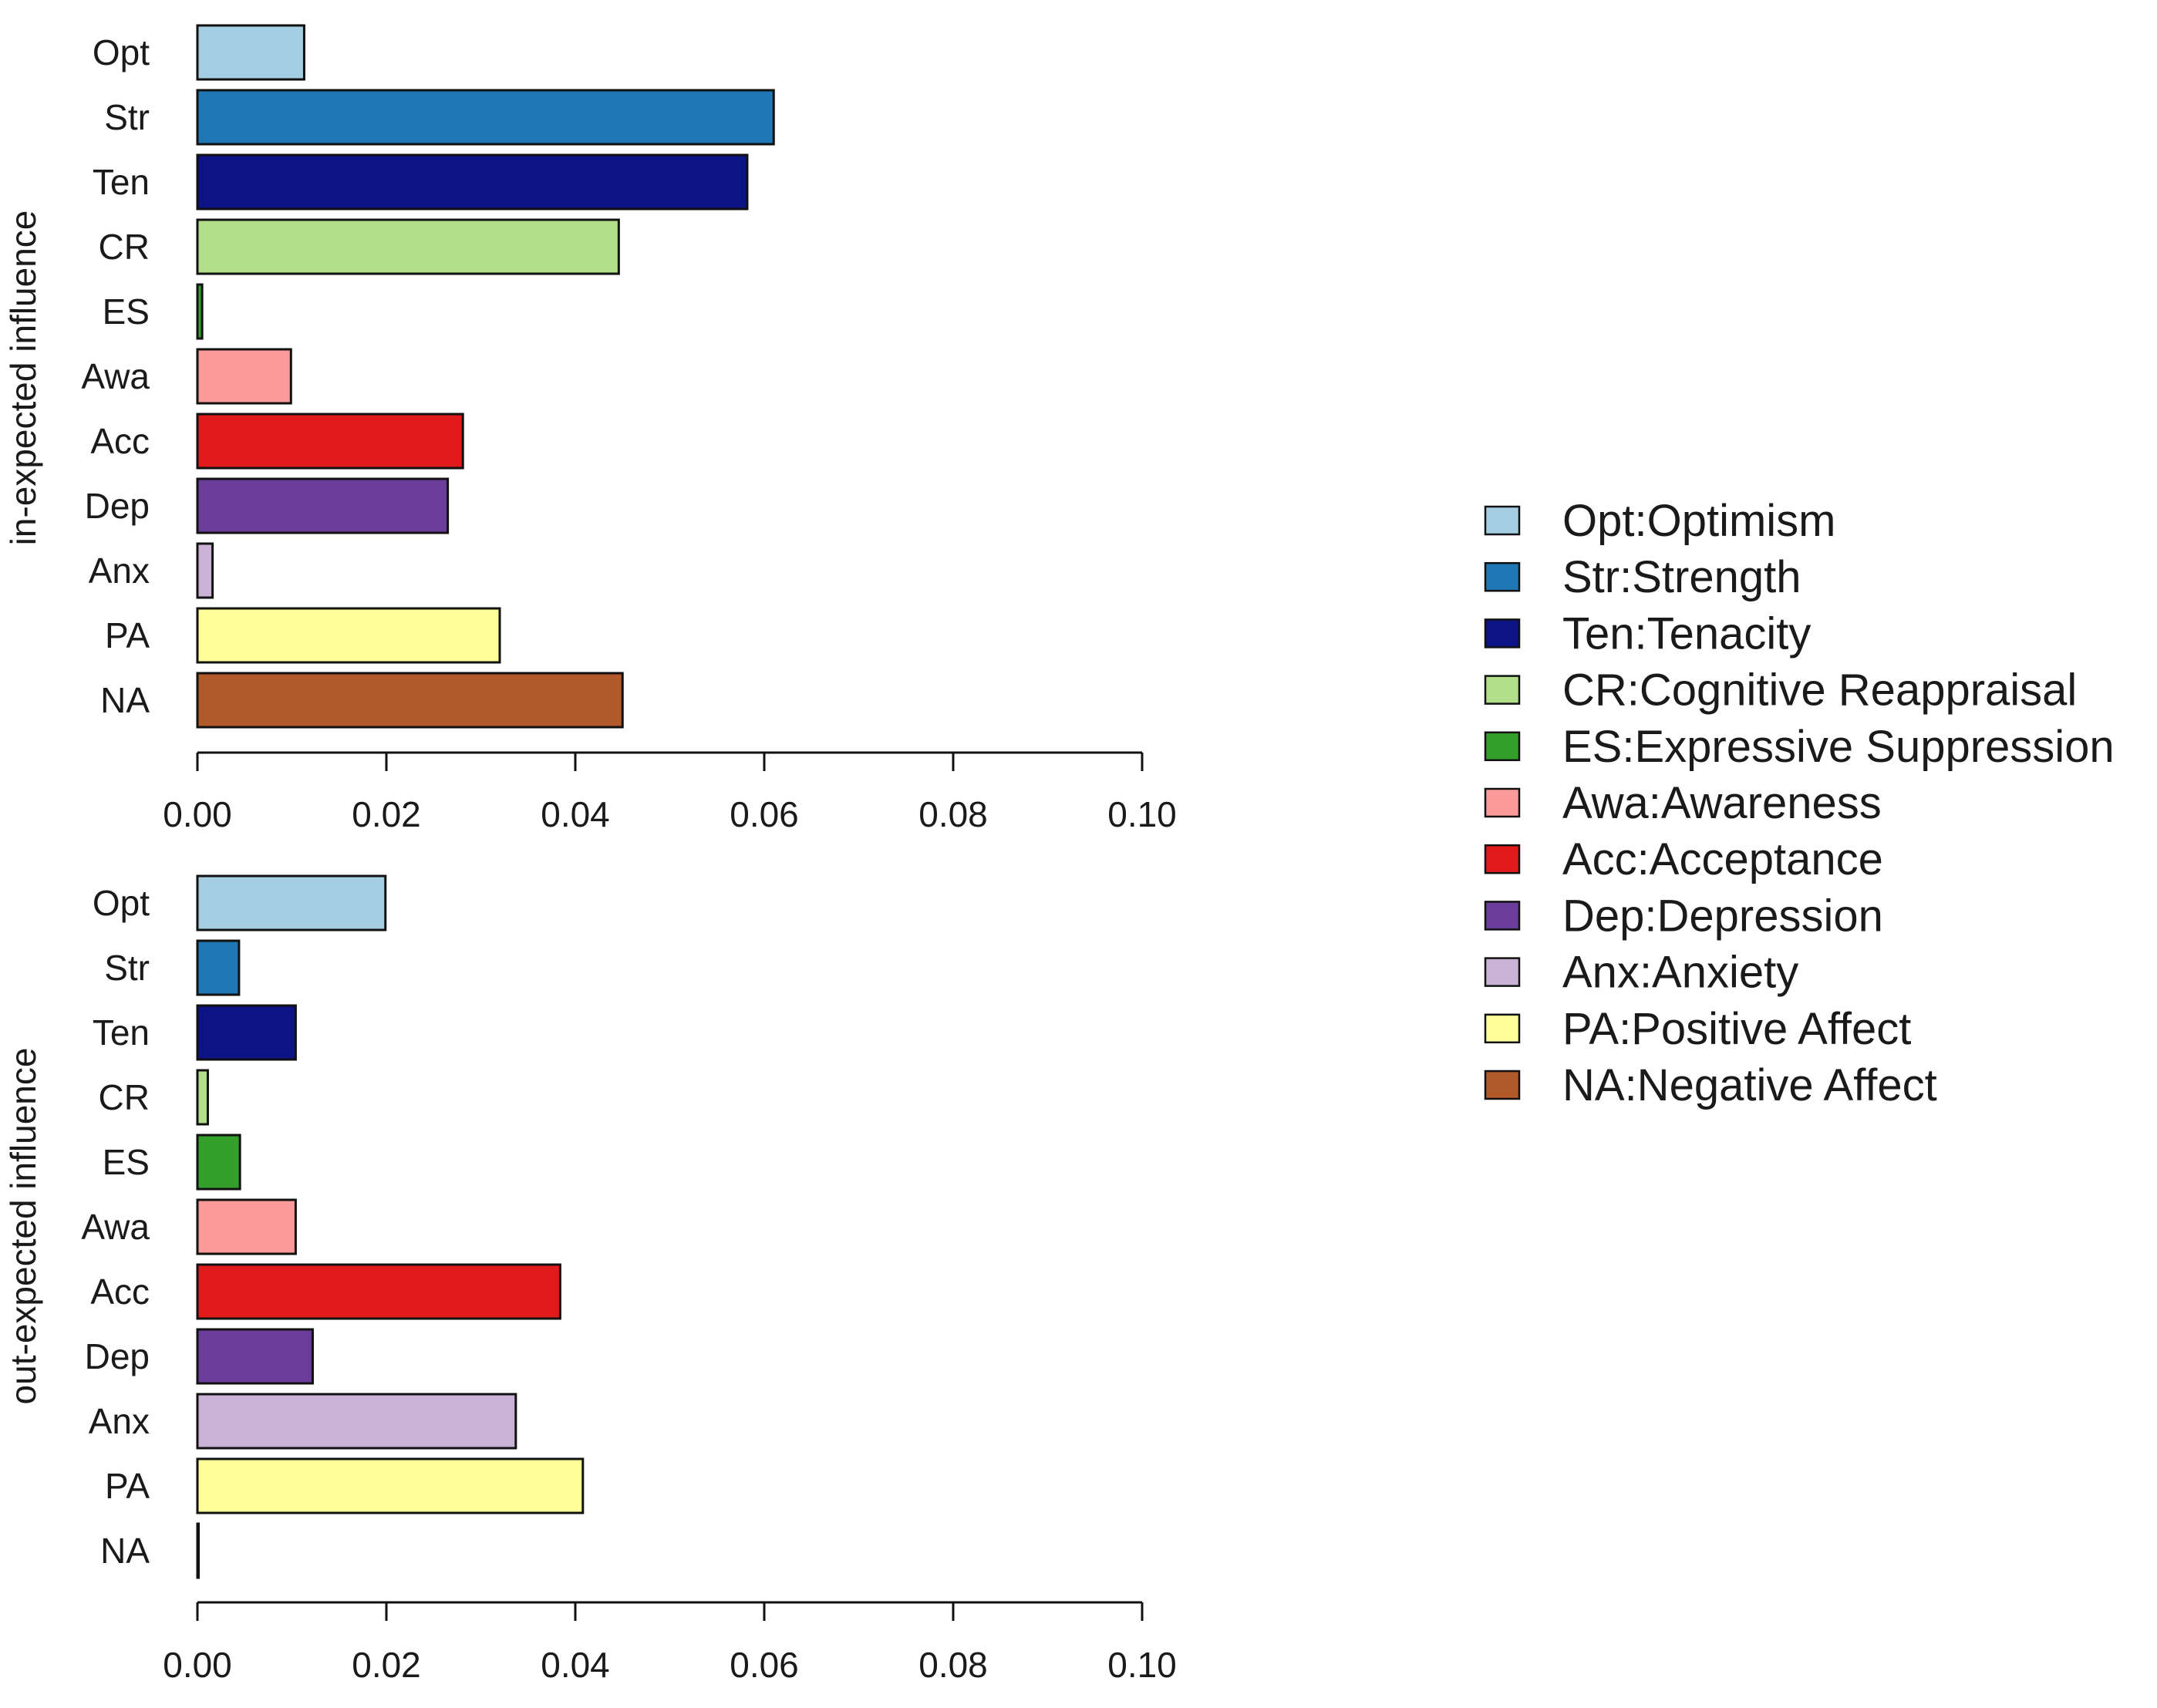 The height and width of the screenshot is (1708, 2157). What do you see at coordinates (1722, 803) in the screenshot?
I see `legend-label: Awa:Awareness` at bounding box center [1722, 803].